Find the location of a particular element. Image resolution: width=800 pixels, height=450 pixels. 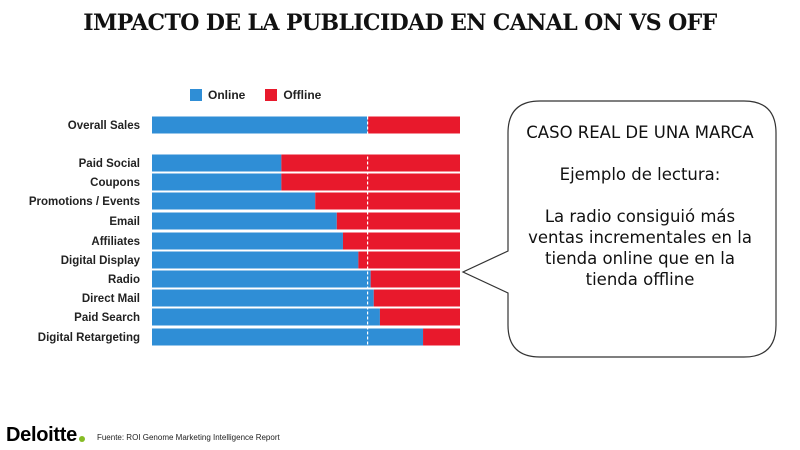

logo-dot is located at coordinates (81, 438).